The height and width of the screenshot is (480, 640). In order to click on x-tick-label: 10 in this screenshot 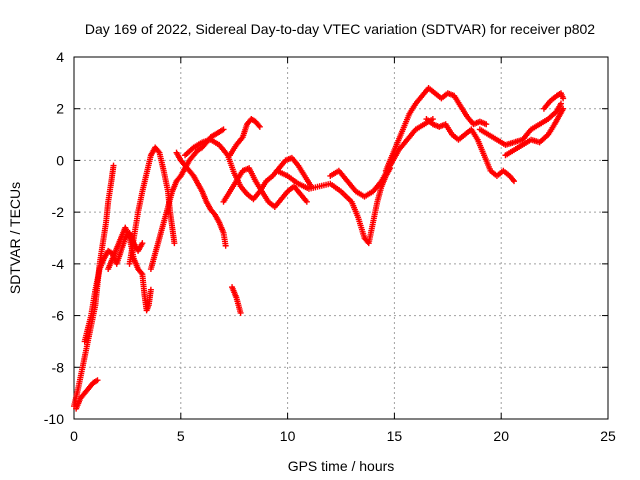, I will do `click(288, 436)`.